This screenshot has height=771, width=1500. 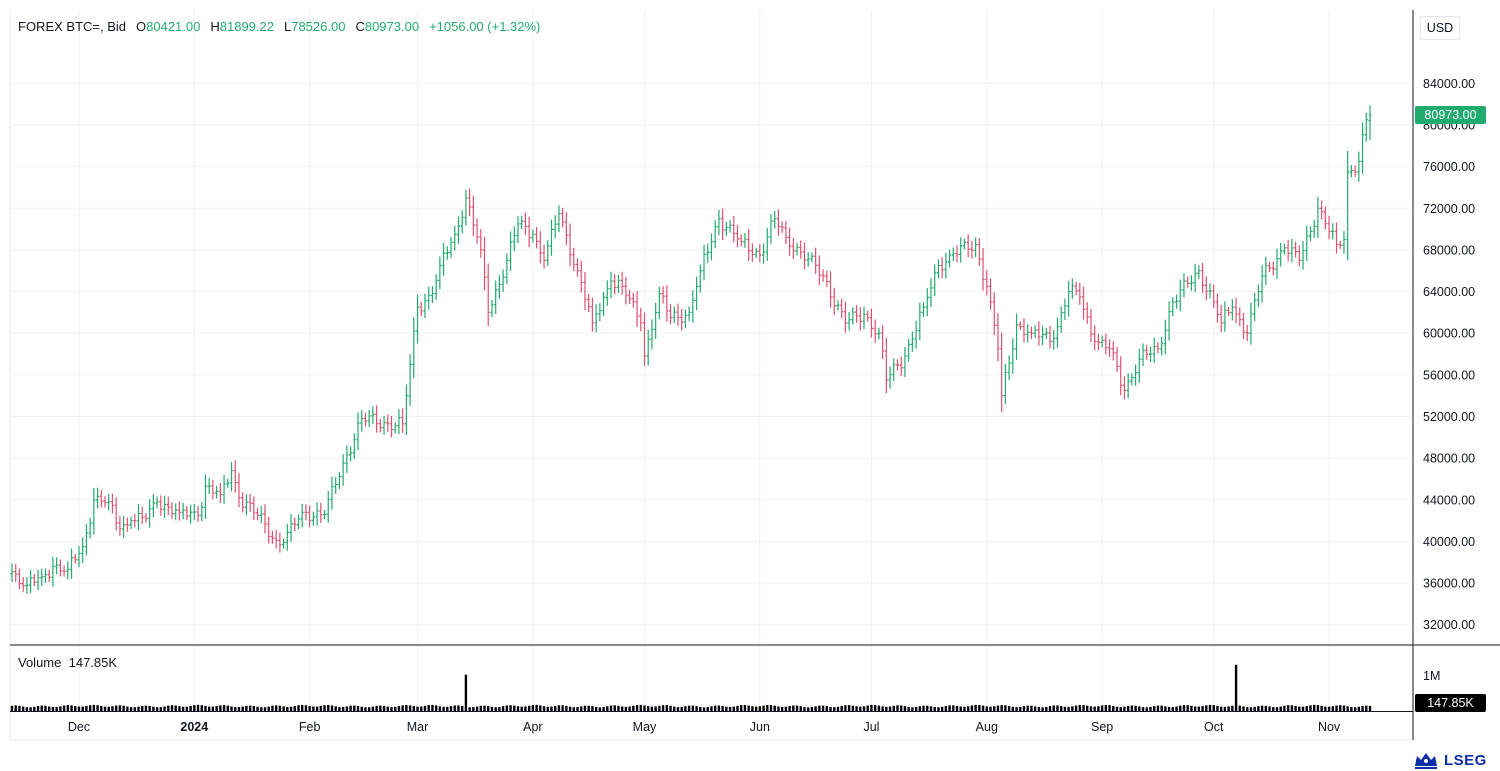 What do you see at coordinates (1449, 84) in the screenshot?
I see `y-tick-label: 84000.00` at bounding box center [1449, 84].